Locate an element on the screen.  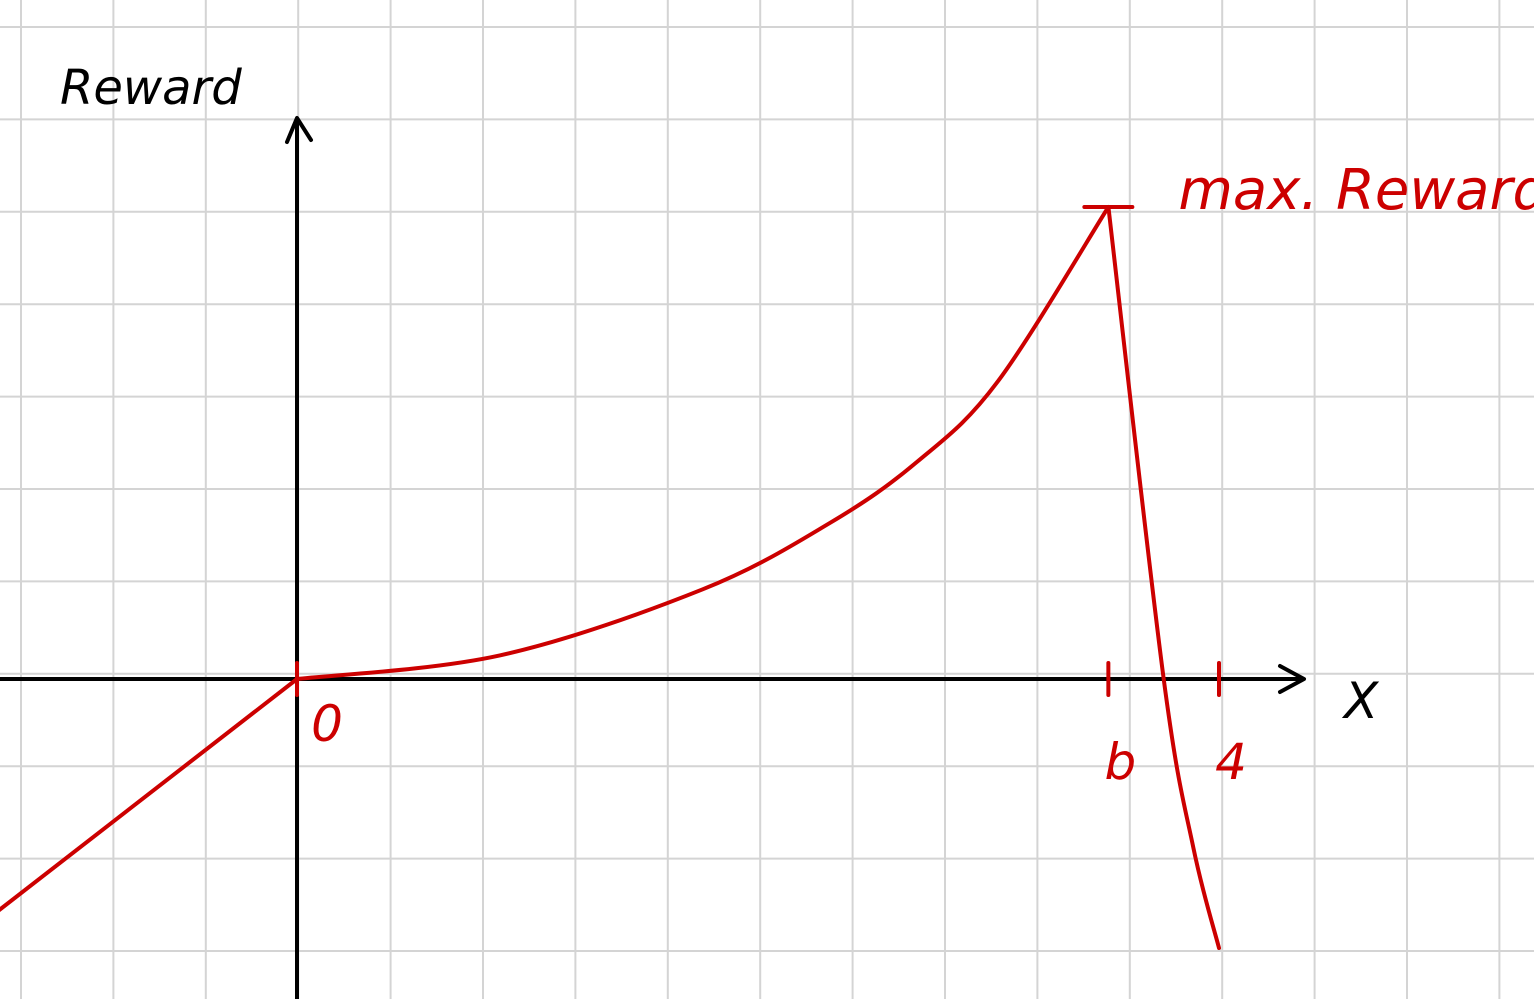
curve-segment-linear is located at coordinates (149, 794).